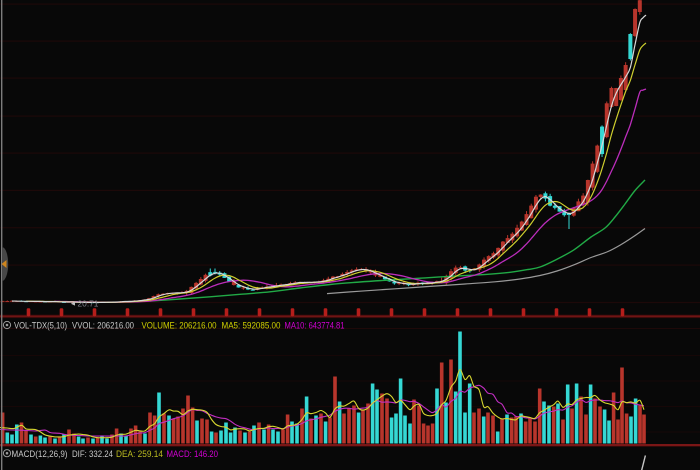  What do you see at coordinates (40, 326) in the screenshot?
I see `svg-text: VOL-TDX(5,10)` at bounding box center [40, 326].